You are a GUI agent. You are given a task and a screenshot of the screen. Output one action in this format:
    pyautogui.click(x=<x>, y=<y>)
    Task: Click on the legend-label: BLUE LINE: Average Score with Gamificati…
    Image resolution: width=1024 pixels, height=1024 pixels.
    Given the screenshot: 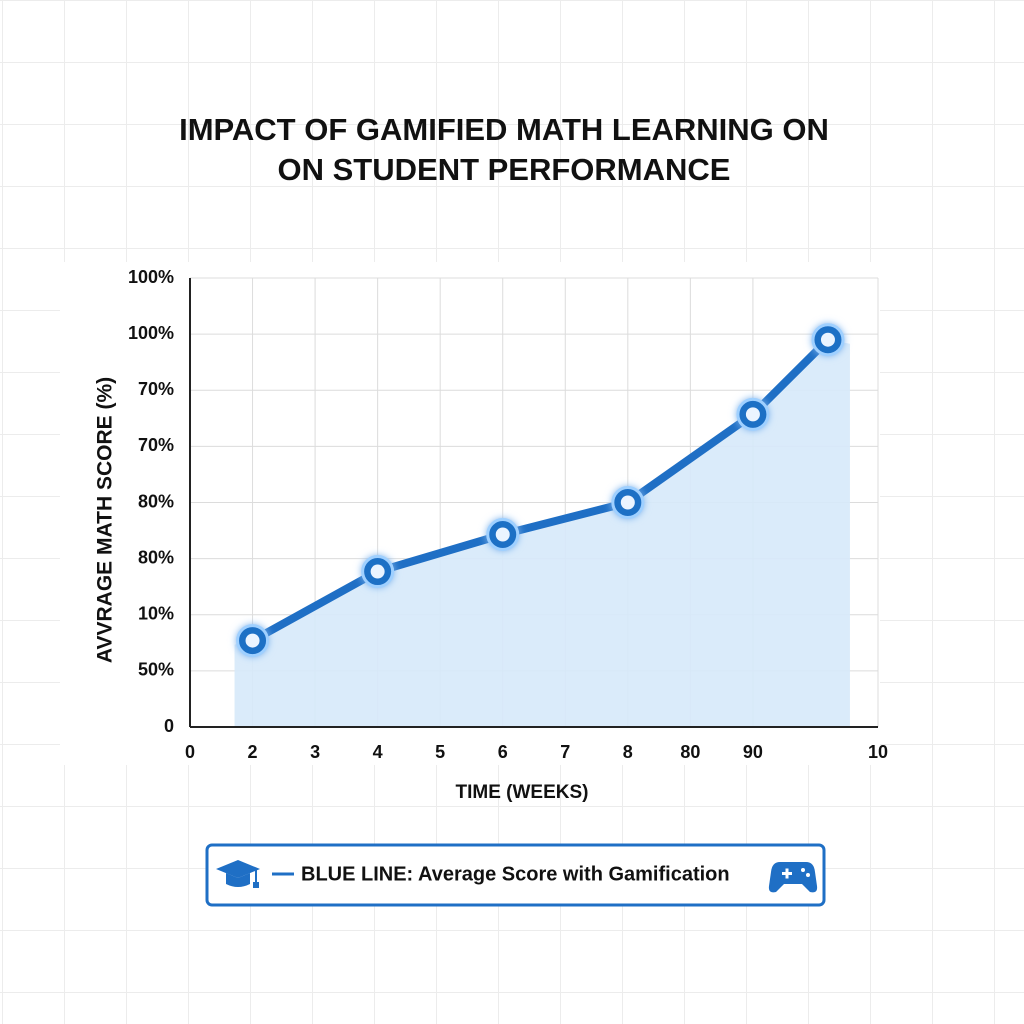 What is the action you would take?
    pyautogui.click(x=515, y=874)
    